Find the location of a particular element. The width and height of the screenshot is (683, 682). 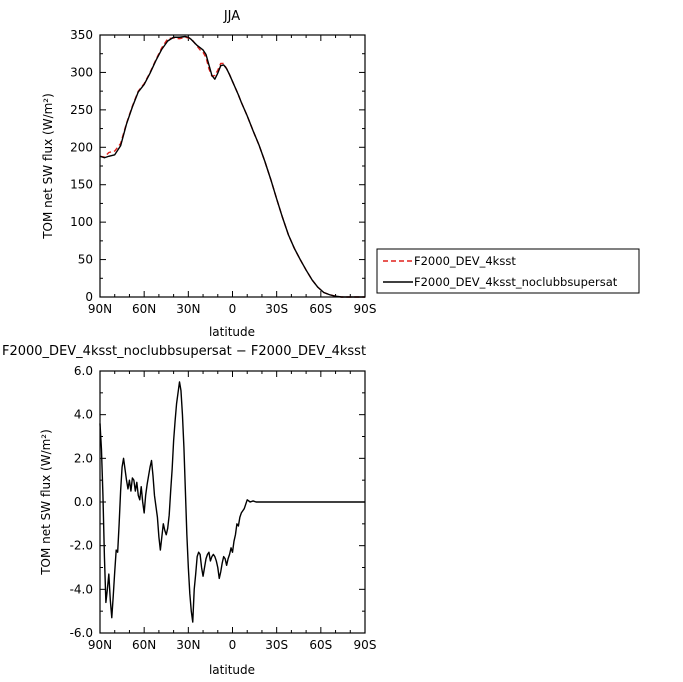

bottom-xtick-label: 90N is located at coordinates (100, 645).